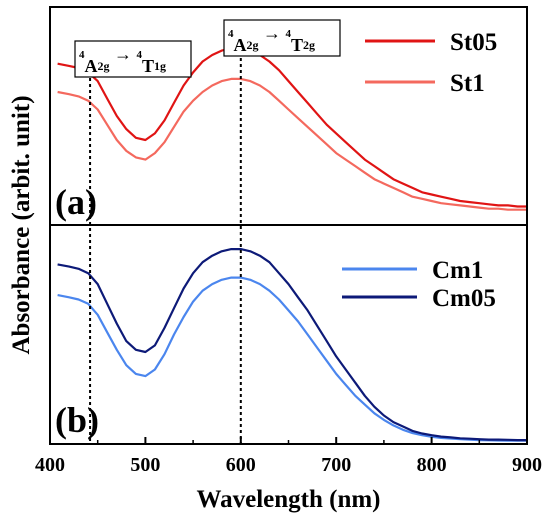  Describe the element at coordinates (77, 420) in the screenshot. I see `panel-label-b: (b)` at that location.